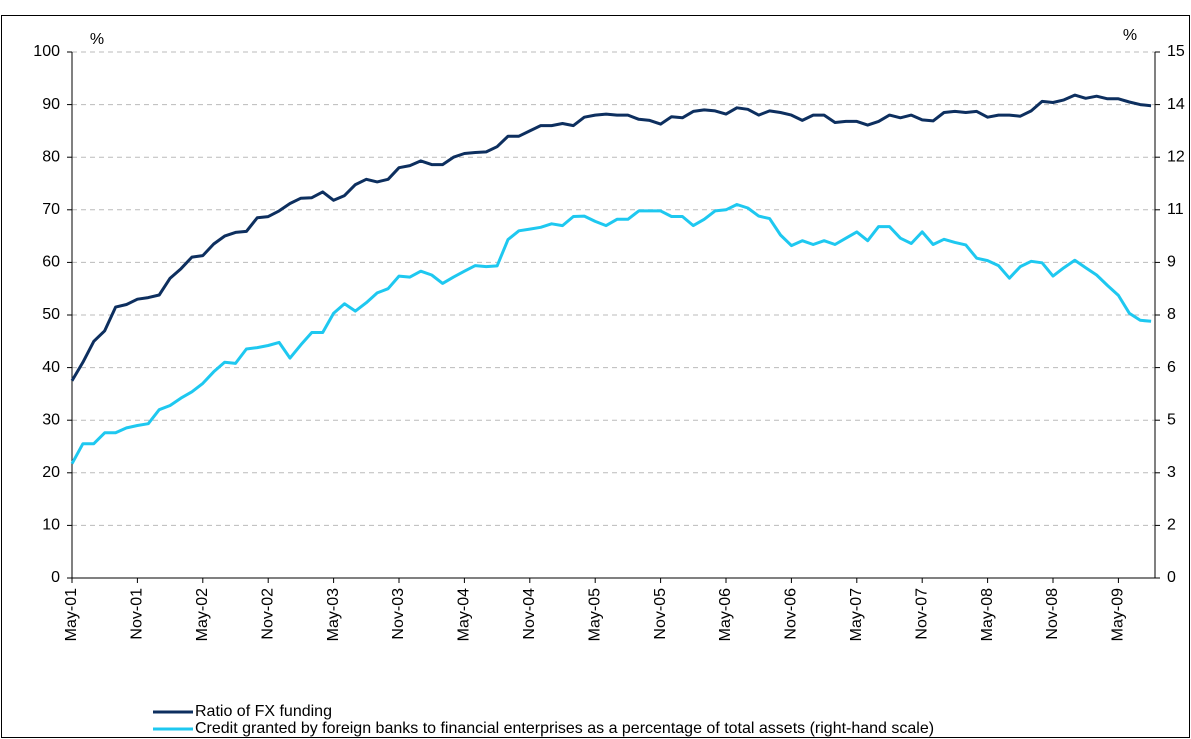  Describe the element at coordinates (398, 614) in the screenshot. I see `x-tick-label: Nov-03` at that location.